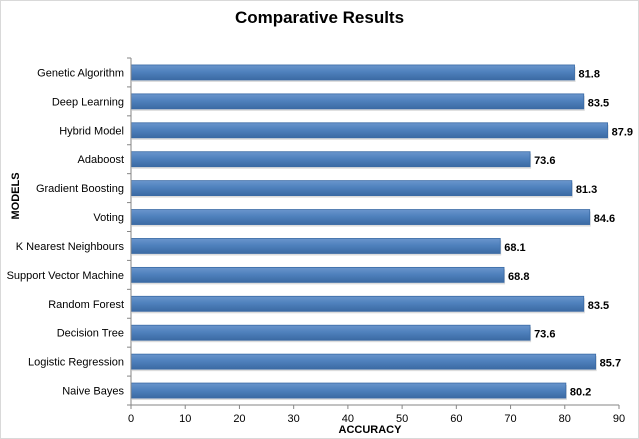 The height and width of the screenshot is (439, 639). I want to click on y-tick-label: Voting, so click(108, 218).